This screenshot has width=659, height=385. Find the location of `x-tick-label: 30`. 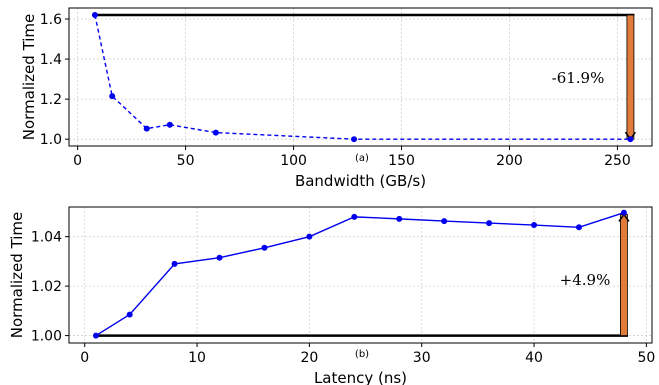

x-tick-label: 30 is located at coordinates (422, 358).